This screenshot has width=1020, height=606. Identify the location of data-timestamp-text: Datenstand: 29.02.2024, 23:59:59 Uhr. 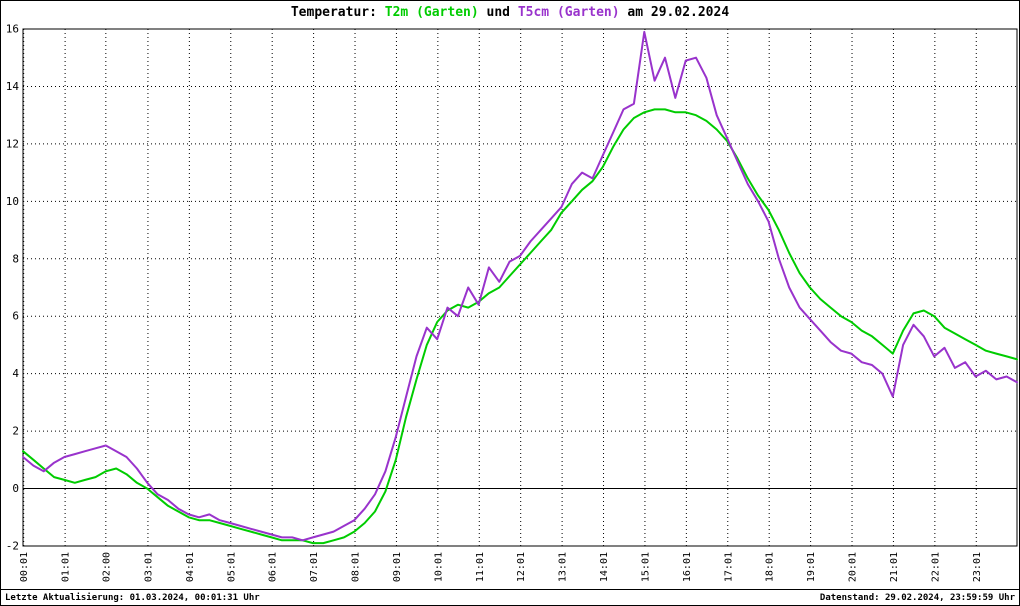
(917, 598).